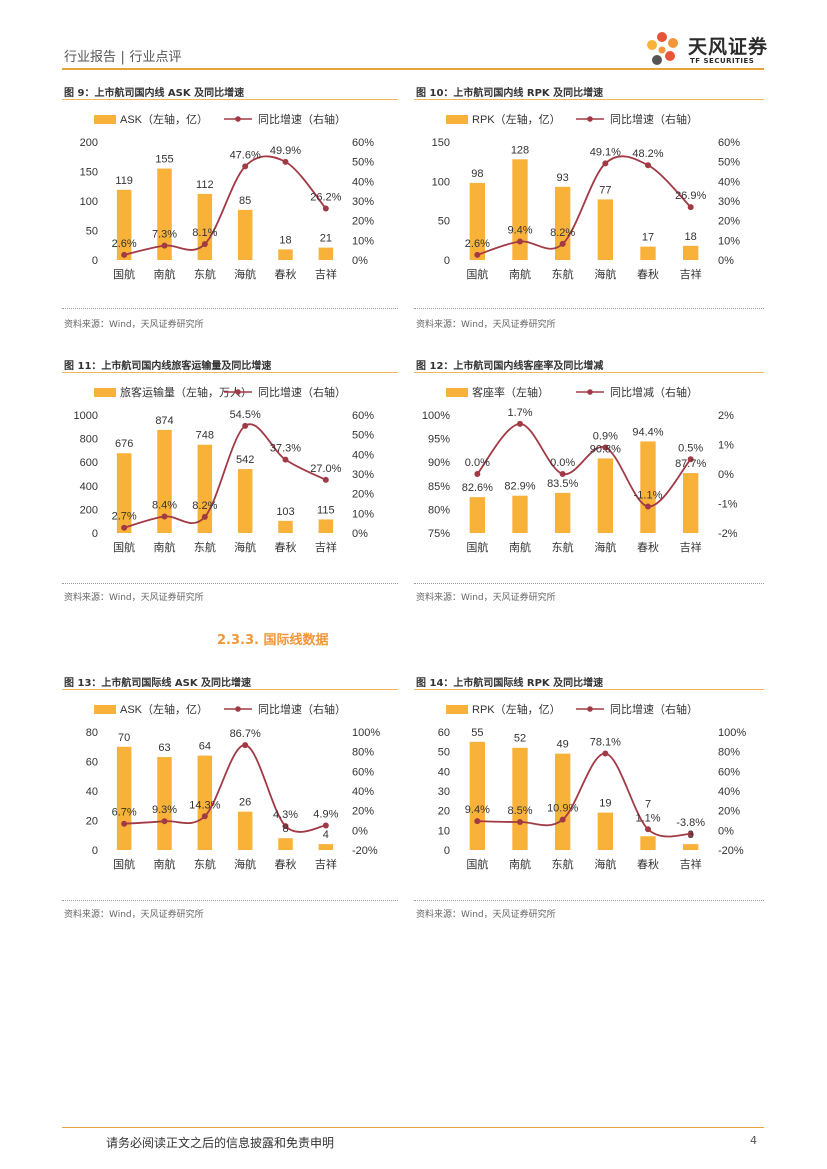 The height and width of the screenshot is (1169, 827). I want to click on y-left-tick-label: 200, so click(89, 510).